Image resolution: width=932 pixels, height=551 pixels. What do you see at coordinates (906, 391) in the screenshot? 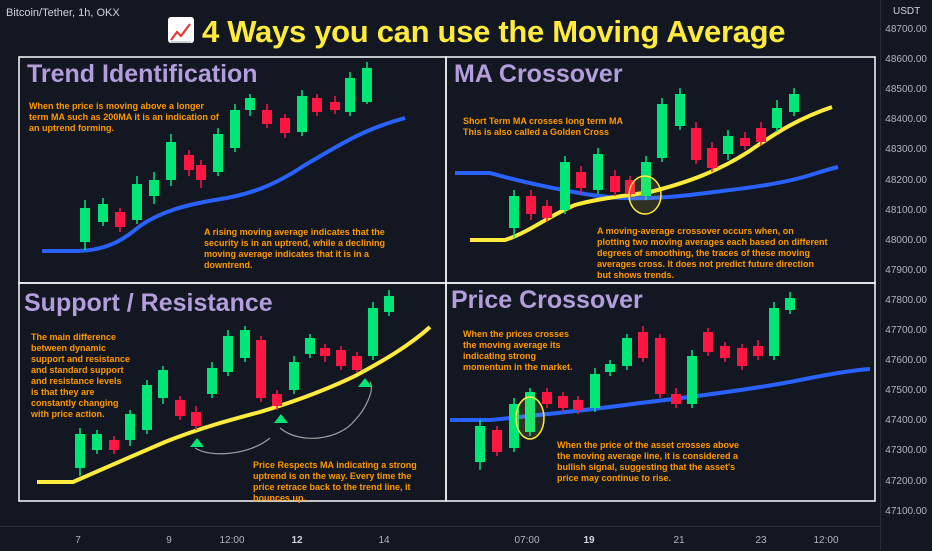
I see `price-tick-label: 47500.00` at bounding box center [906, 391].